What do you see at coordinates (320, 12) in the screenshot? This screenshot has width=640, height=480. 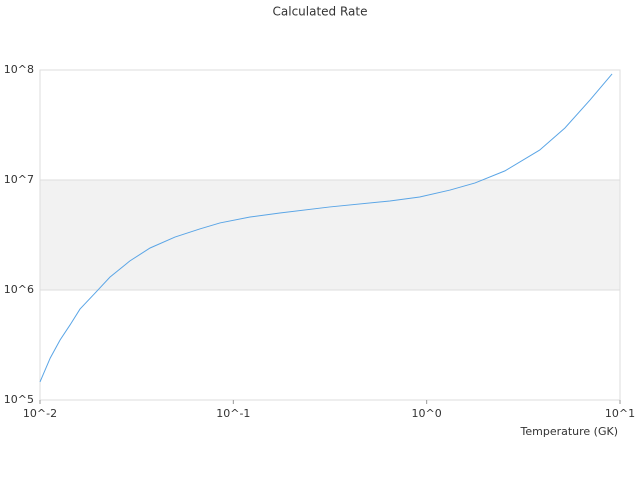 I see `chart-title: Calculated Rate` at bounding box center [320, 12].